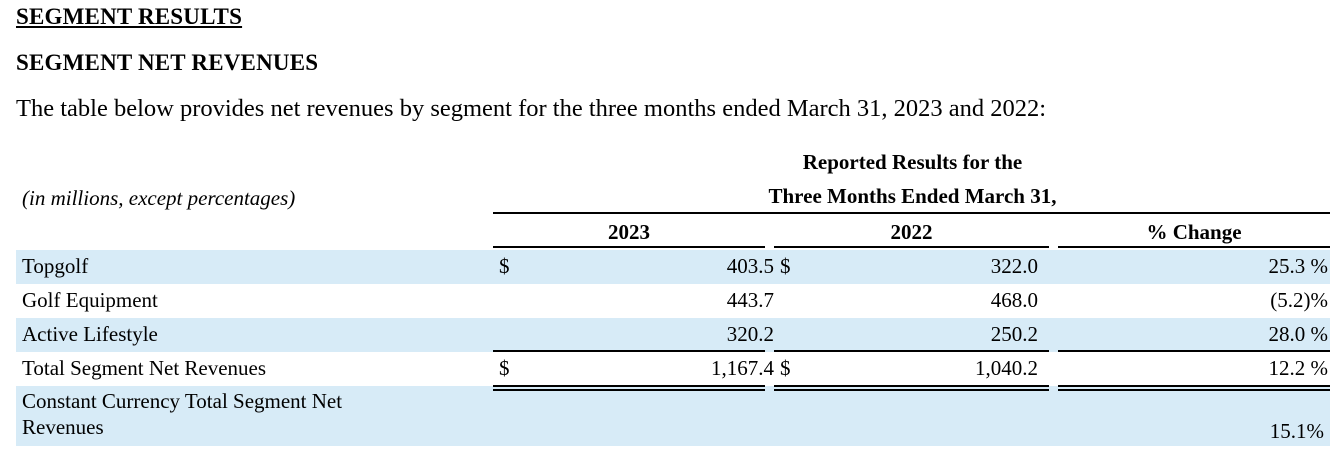 This screenshot has height=468, width=1340. I want to click on header-reported-results: Reported Results for the, so click(912, 162).